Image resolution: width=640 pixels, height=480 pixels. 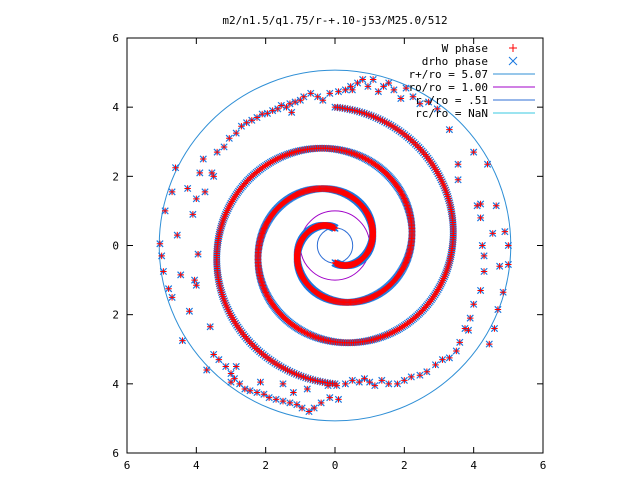 What do you see at coordinates (115, 38) in the screenshot?
I see `y-tick-label: 6` at bounding box center [115, 38].